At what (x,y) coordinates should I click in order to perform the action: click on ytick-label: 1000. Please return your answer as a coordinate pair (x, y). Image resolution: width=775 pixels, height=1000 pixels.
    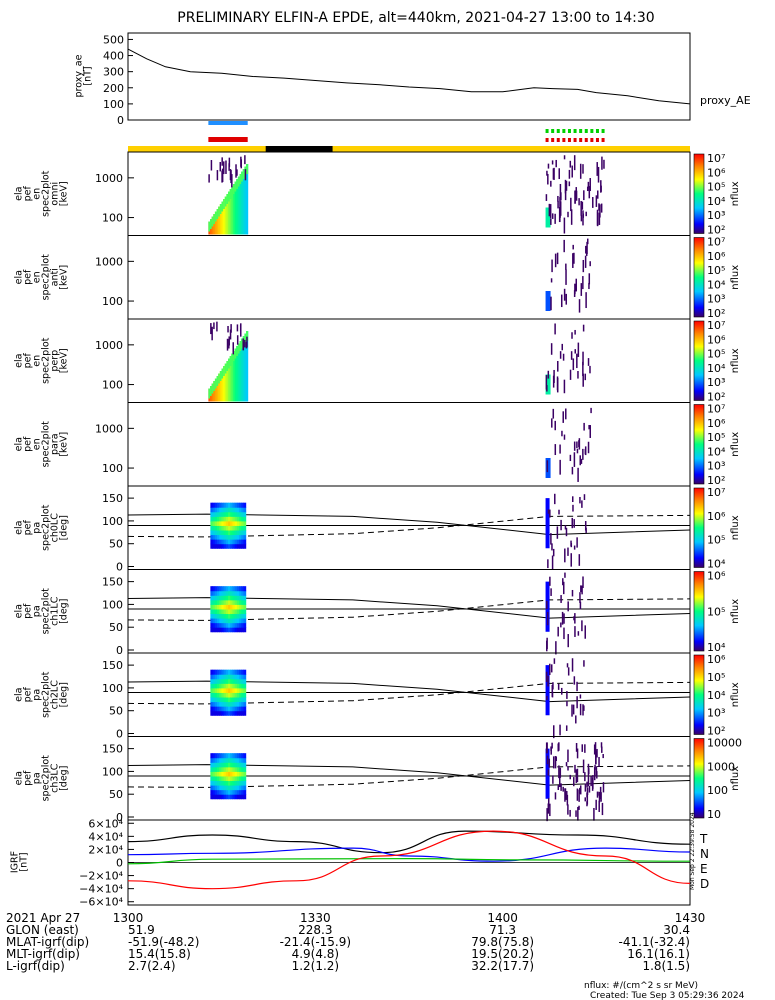
    Looking at the image, I should click on (109, 428).